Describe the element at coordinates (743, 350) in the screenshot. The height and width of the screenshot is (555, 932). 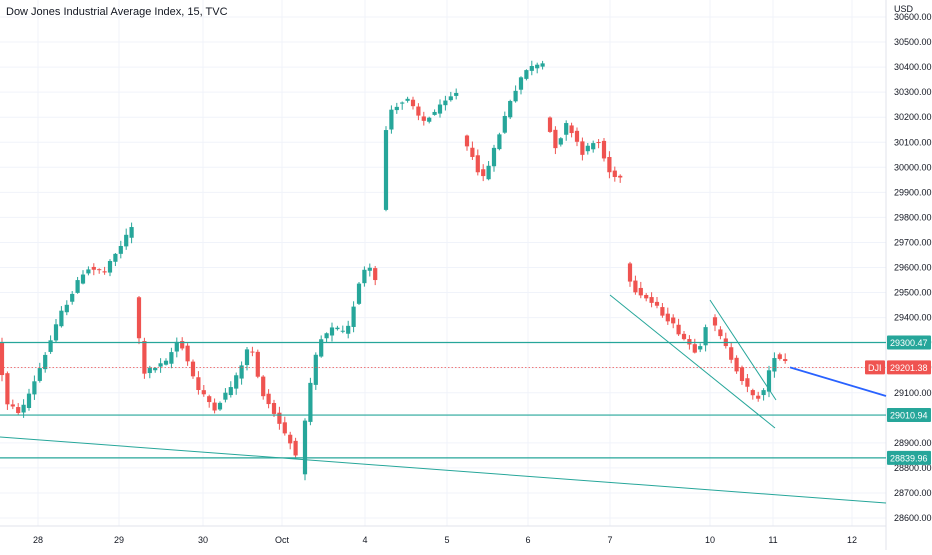
I see `channel-upper-line` at that location.